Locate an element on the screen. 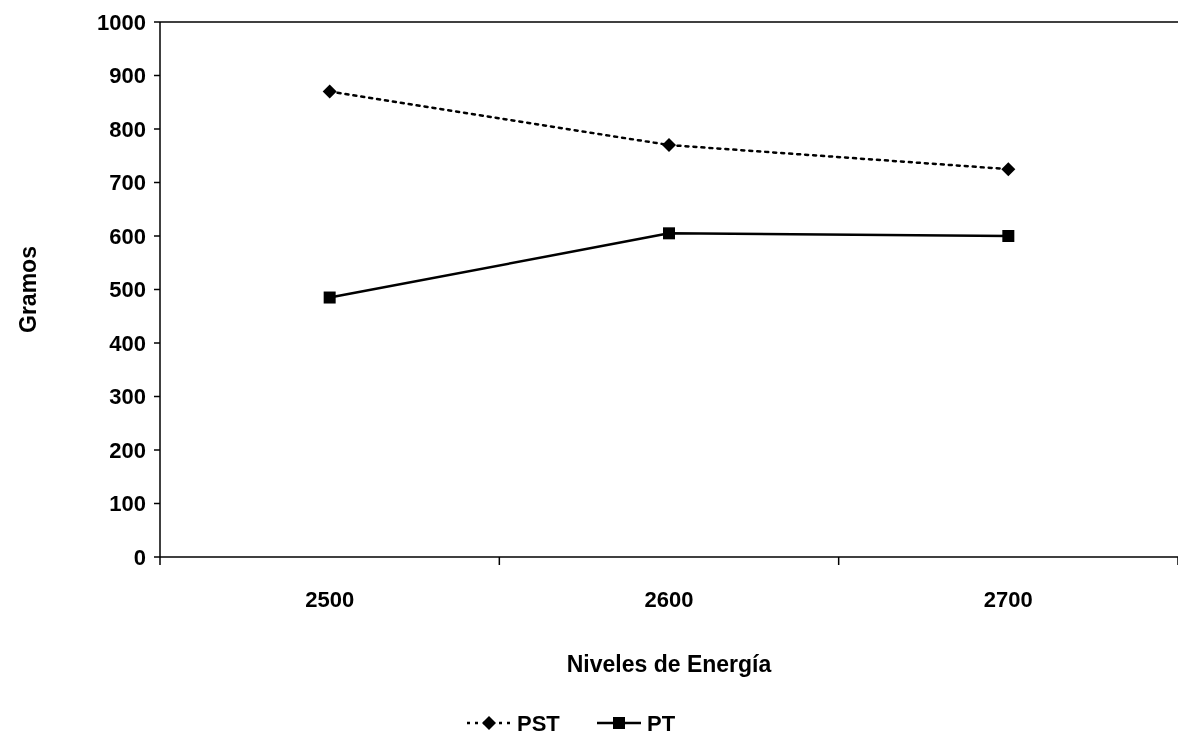 The height and width of the screenshot is (753, 1186). y-tick-label: 0 is located at coordinates (139, 557).